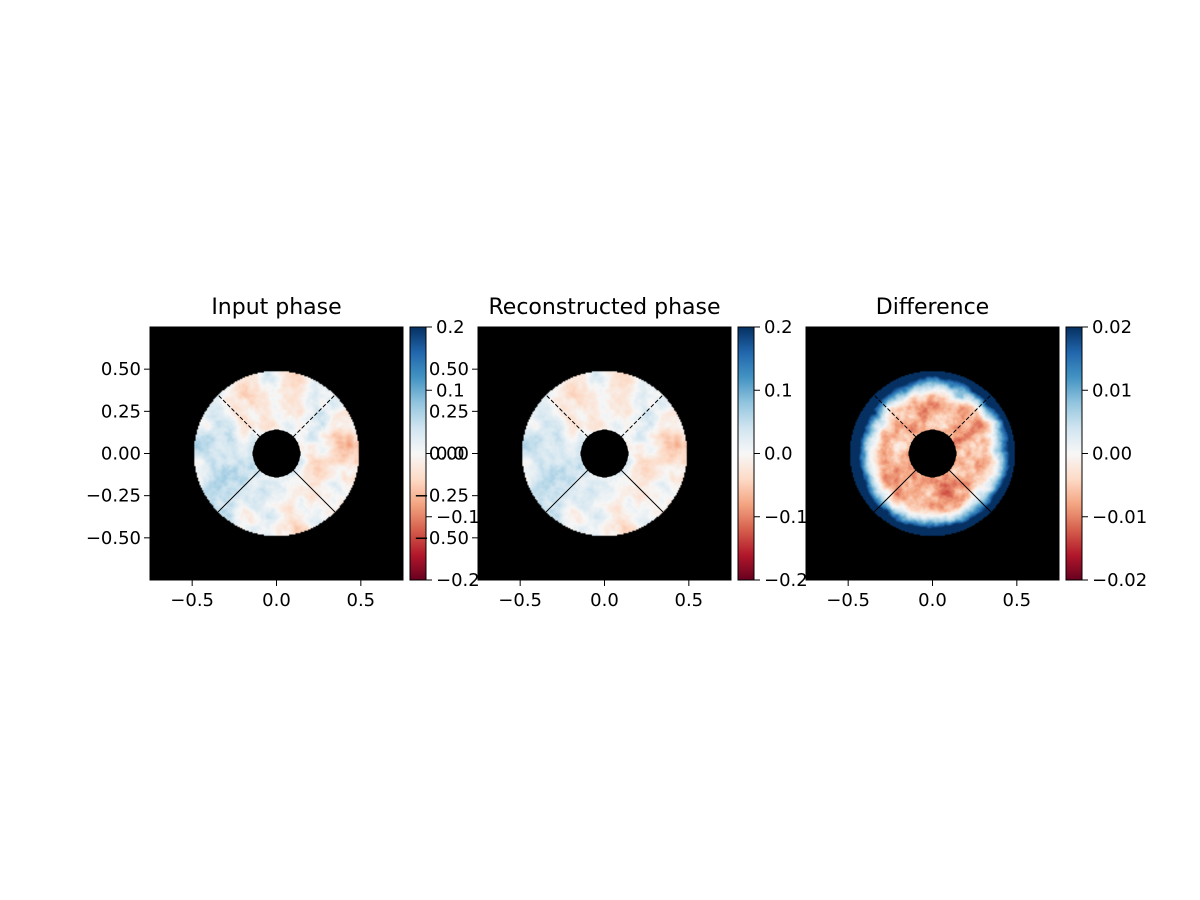 The width and height of the screenshot is (1200, 900). What do you see at coordinates (604, 307) in the screenshot?
I see `chart-title: Reconstructed phase` at bounding box center [604, 307].